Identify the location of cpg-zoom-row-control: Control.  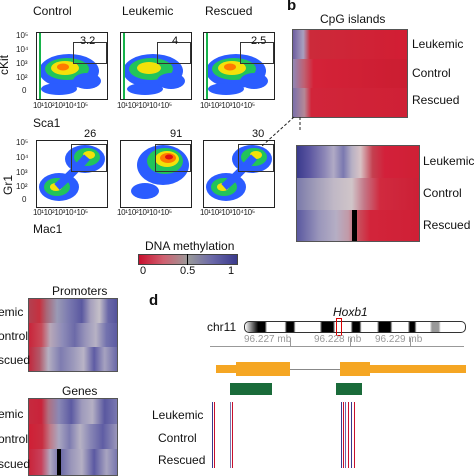
(442, 193).